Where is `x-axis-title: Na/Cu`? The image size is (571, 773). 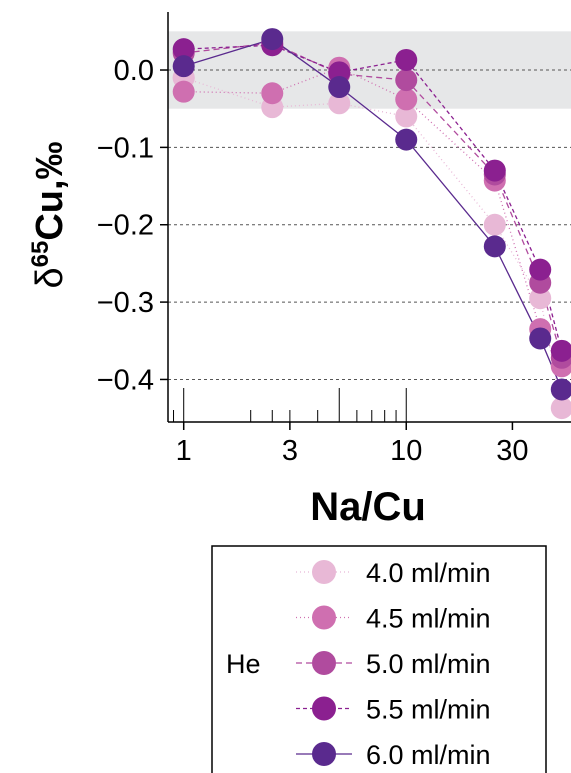
x-axis-title: Na/Cu is located at coordinates (368, 507).